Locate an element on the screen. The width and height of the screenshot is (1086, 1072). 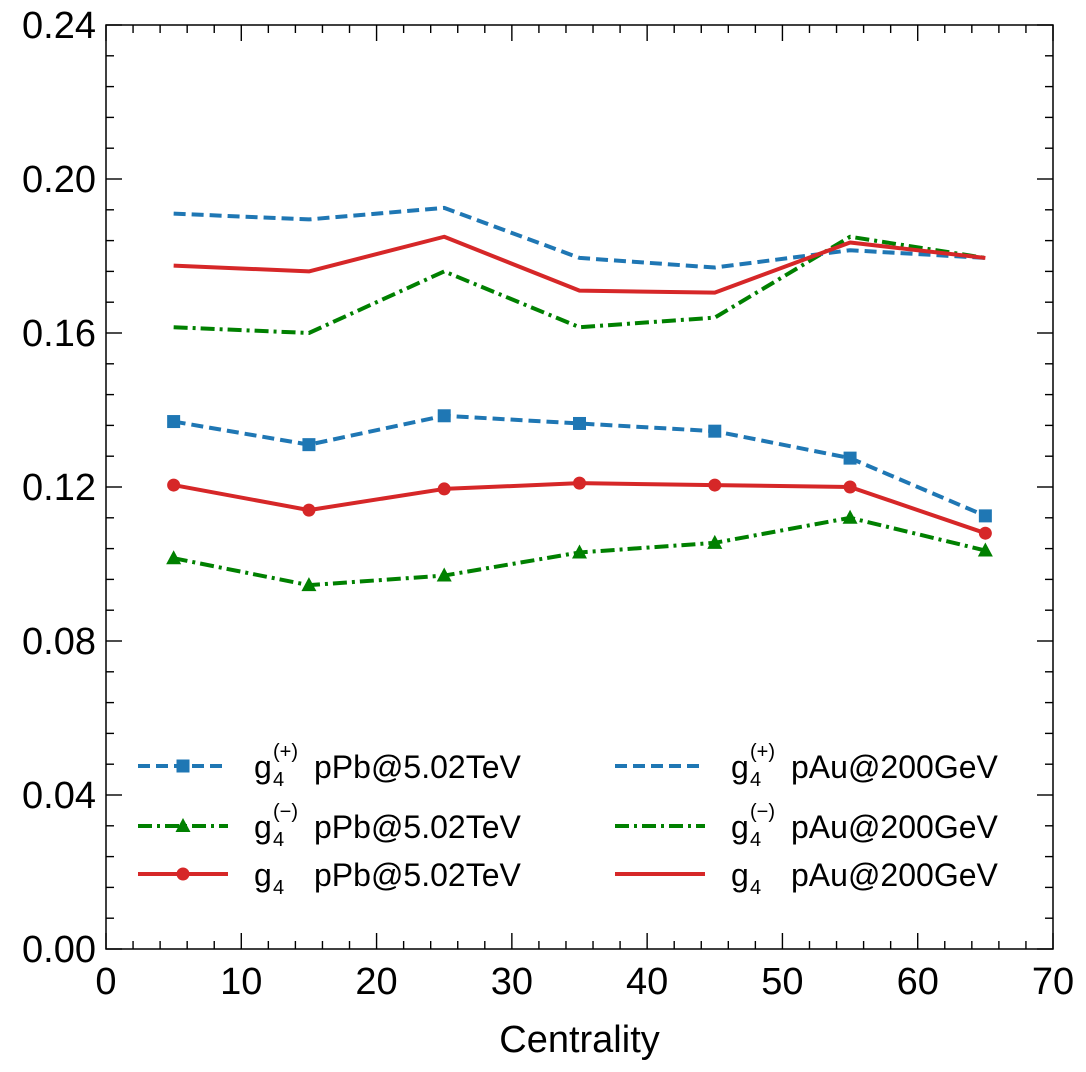
y-tick-label: 0.12 is located at coordinates (59, 488).